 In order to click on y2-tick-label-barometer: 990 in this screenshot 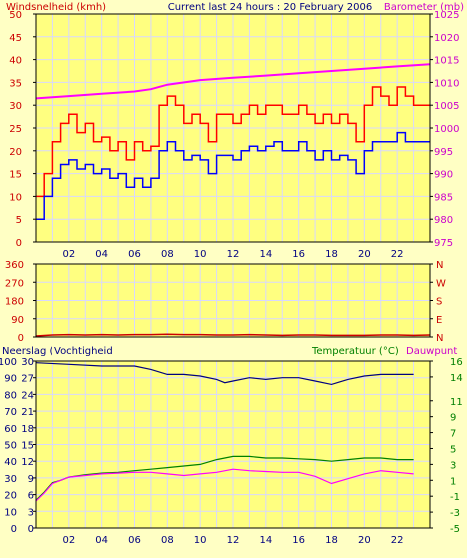, I will do `click(443, 175)`.